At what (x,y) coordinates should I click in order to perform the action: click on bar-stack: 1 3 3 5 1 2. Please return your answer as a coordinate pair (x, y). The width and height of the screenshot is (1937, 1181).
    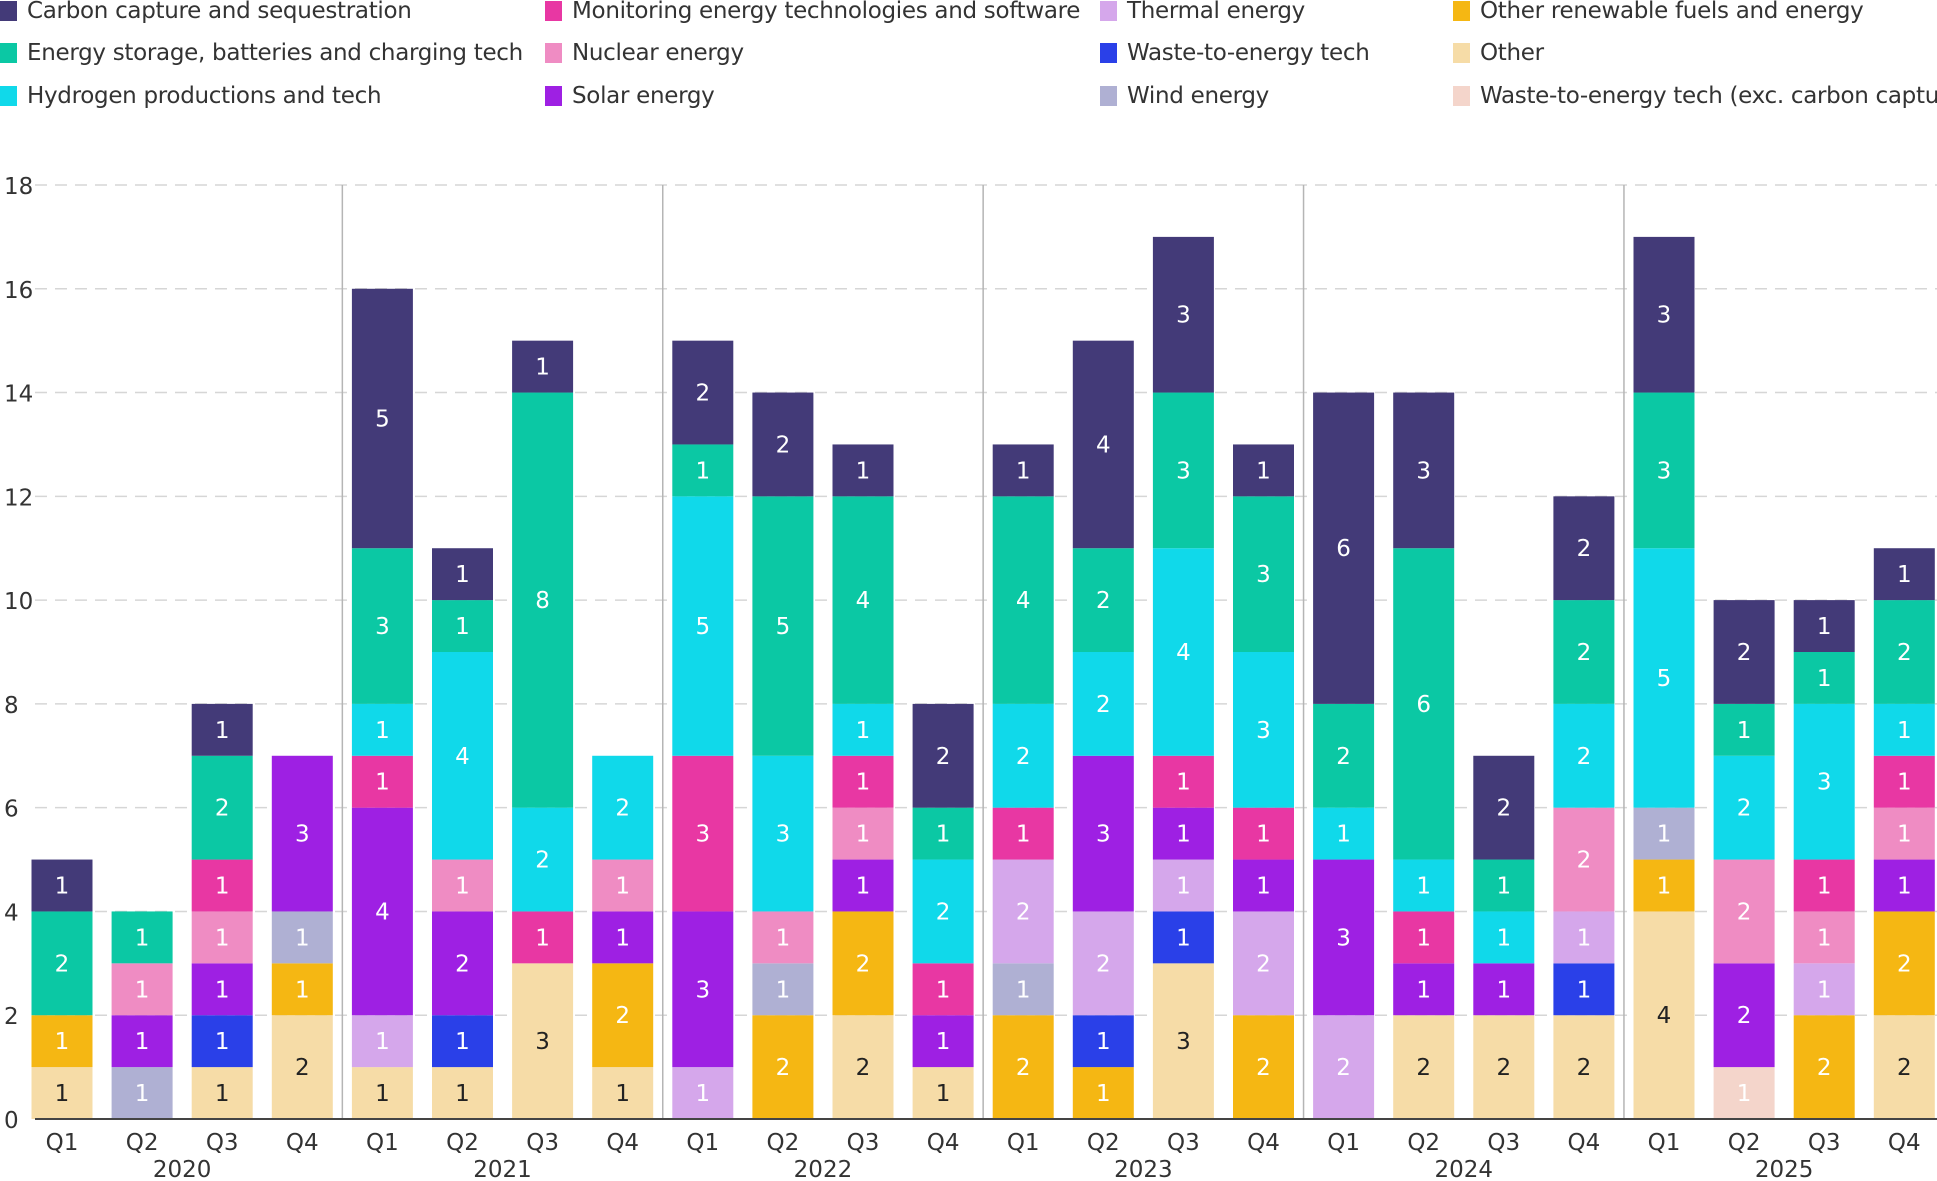
    Looking at the image, I should click on (703, 729).